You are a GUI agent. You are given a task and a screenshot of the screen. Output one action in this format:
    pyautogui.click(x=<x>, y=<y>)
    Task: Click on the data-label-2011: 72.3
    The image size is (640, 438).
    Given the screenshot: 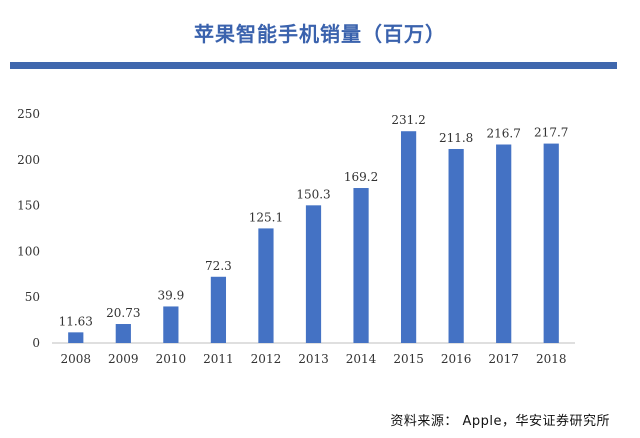 What is the action you would take?
    pyautogui.click(x=218, y=266)
    